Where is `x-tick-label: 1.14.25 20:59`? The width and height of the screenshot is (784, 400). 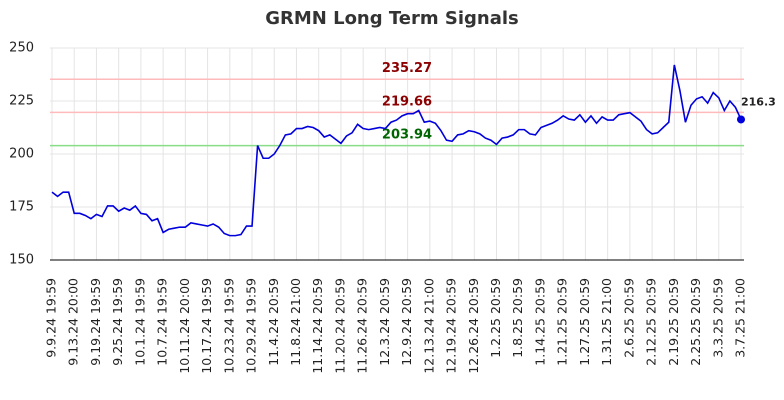 x-tick-label: 1.14.25 20:59 is located at coordinates (539, 322).